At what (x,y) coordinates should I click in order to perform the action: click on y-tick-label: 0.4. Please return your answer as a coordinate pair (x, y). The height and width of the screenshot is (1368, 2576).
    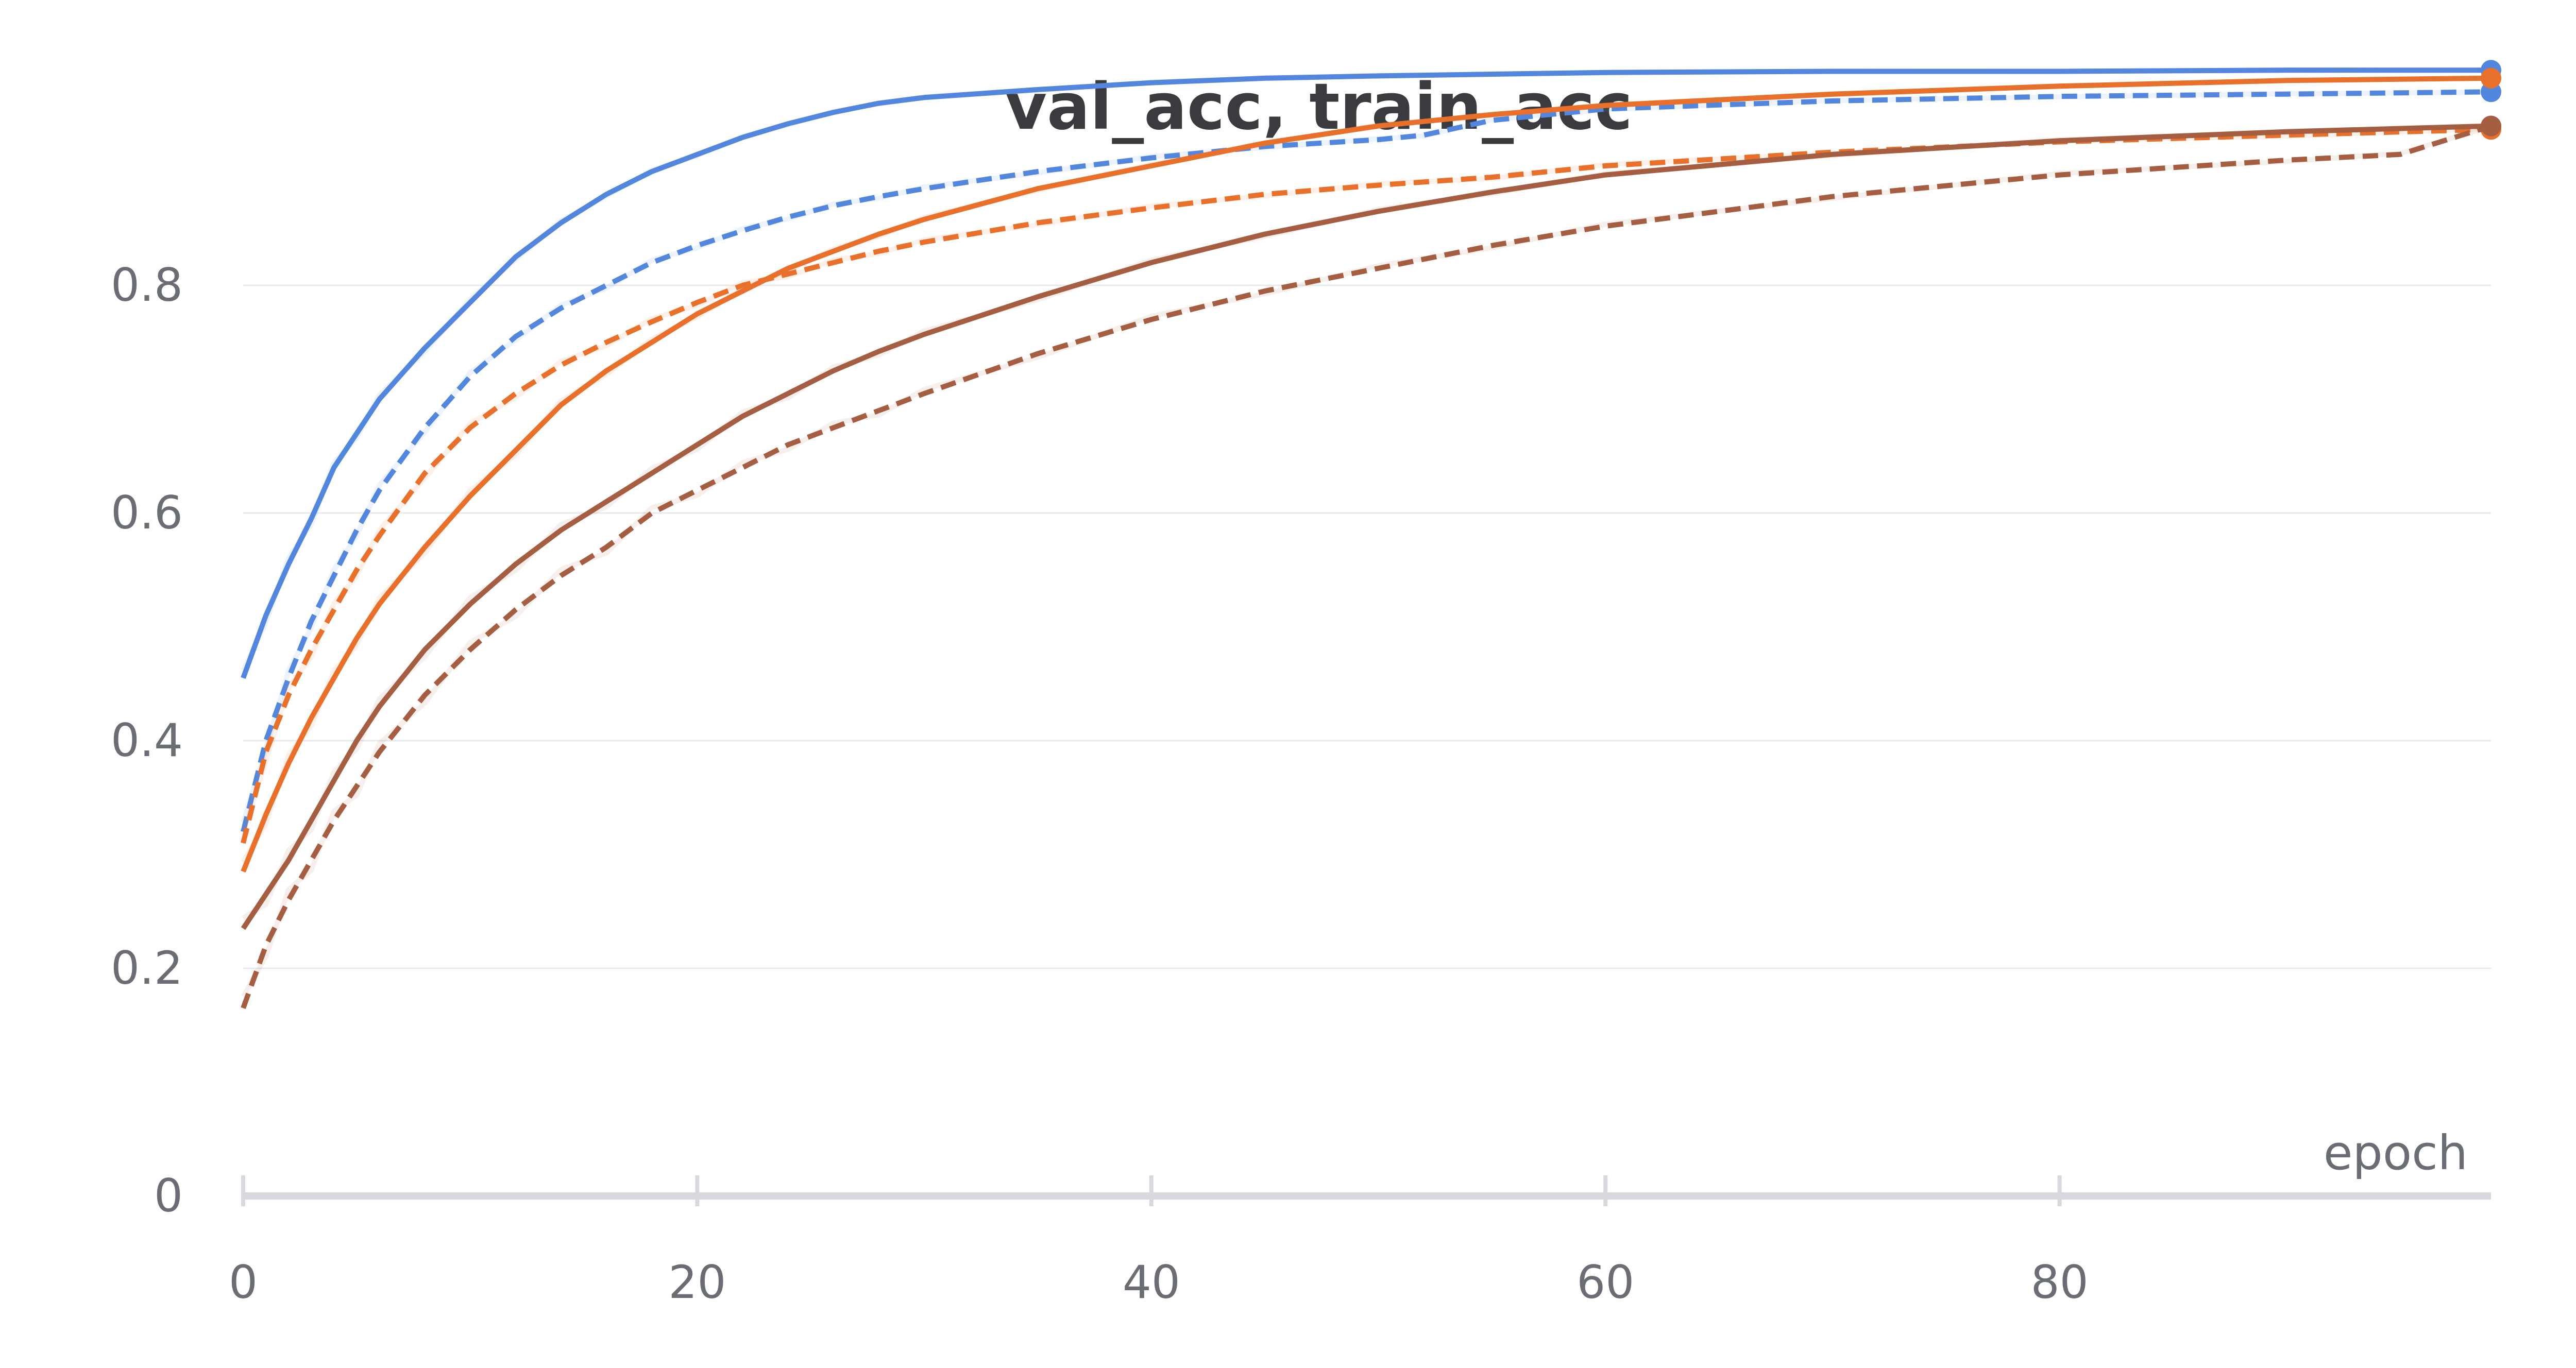
    Looking at the image, I should click on (147, 740).